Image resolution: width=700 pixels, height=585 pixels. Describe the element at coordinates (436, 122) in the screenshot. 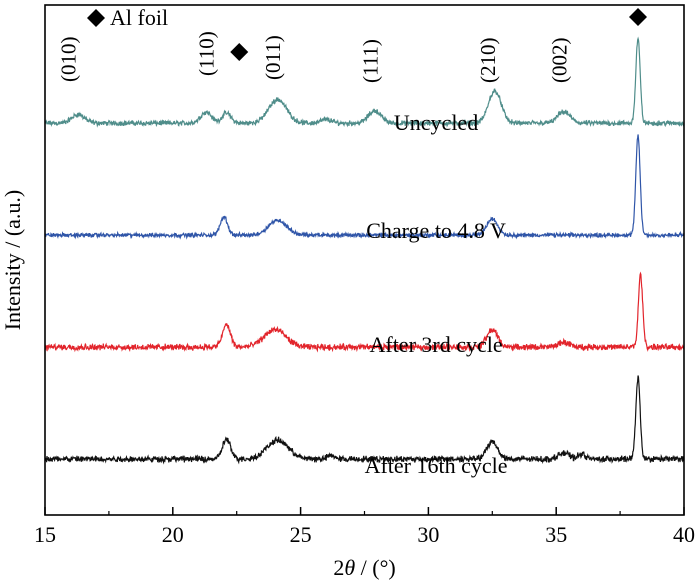

I see `series-label-1: Uncycled` at that location.